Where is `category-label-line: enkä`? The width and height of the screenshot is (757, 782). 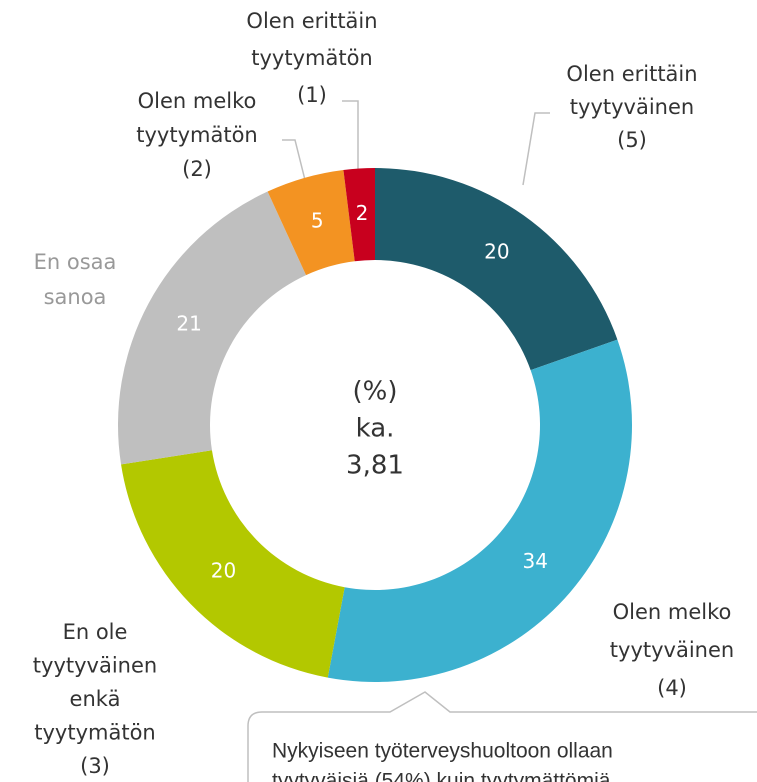 category-label-line: enkä is located at coordinates (95, 699).